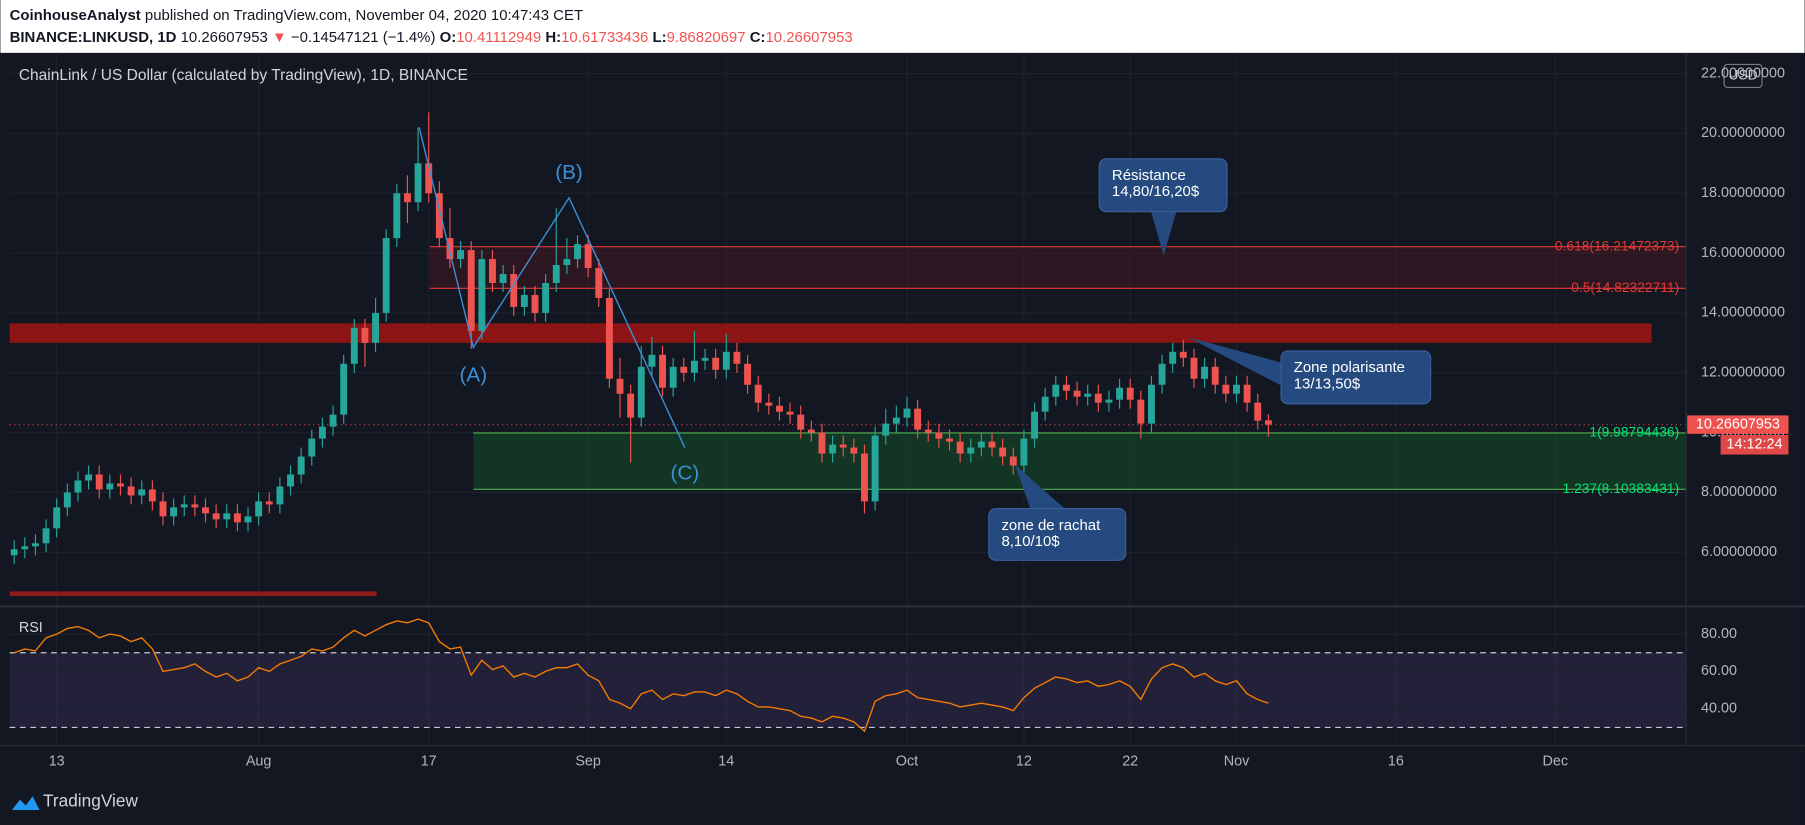 Image resolution: width=1805 pixels, height=825 pixels. I want to click on price-tag, so click(1738, 424).